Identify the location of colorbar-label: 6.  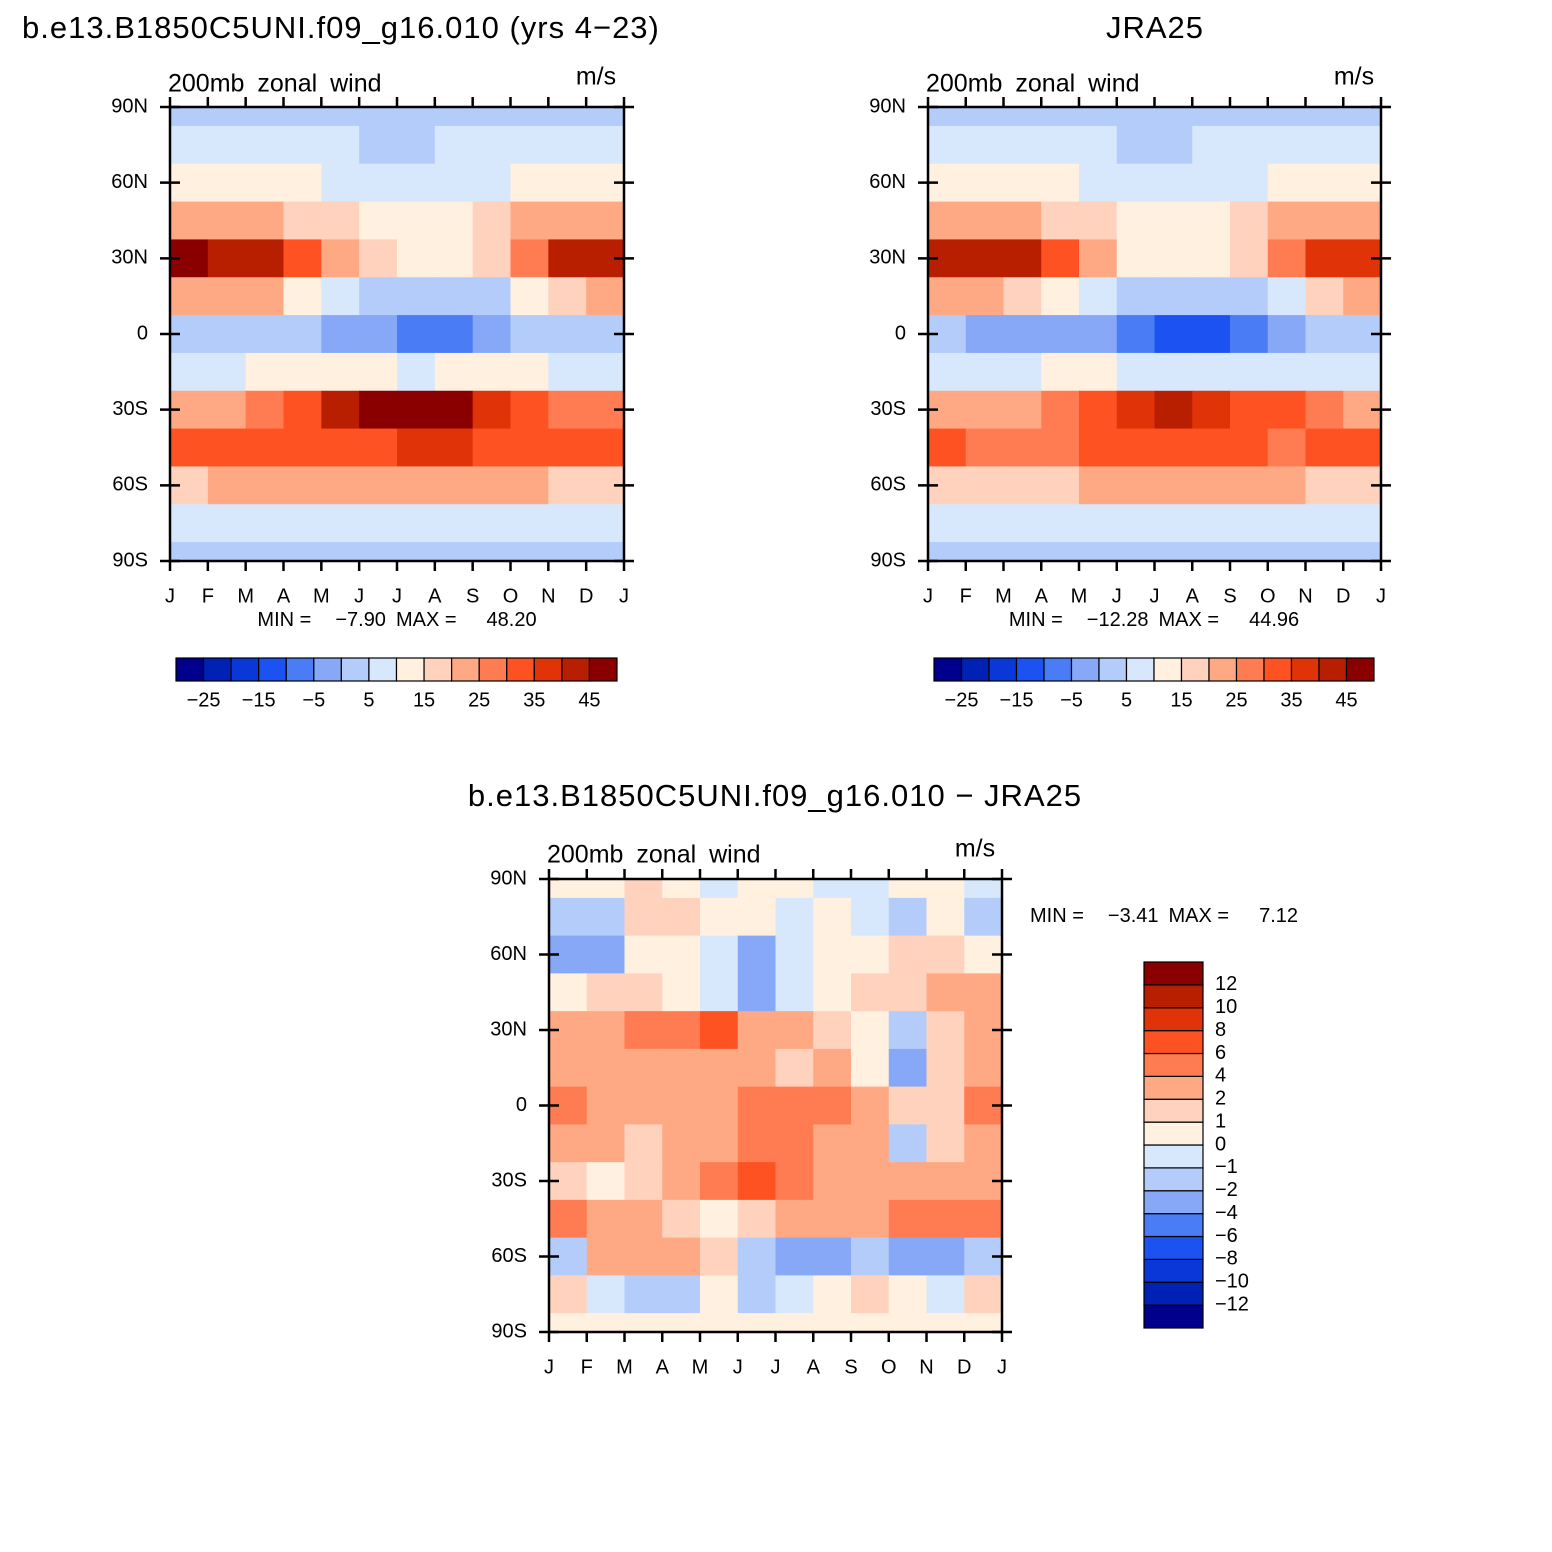
(1220, 1053).